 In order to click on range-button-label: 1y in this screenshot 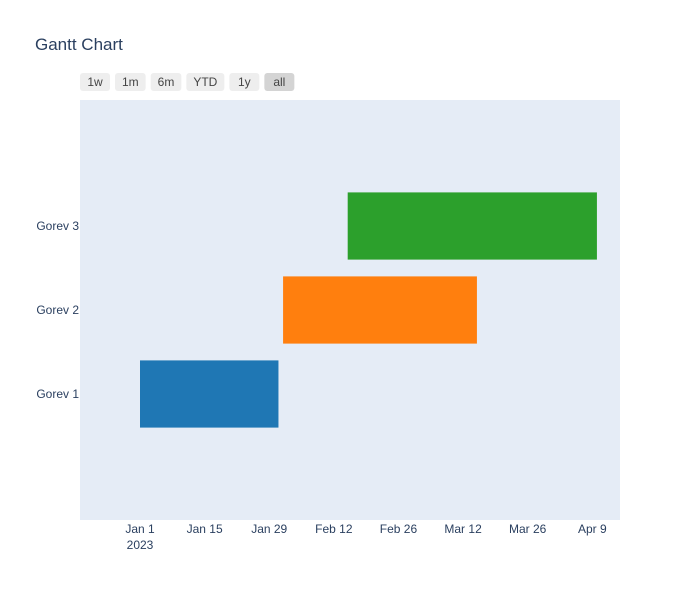, I will do `click(244, 82)`.